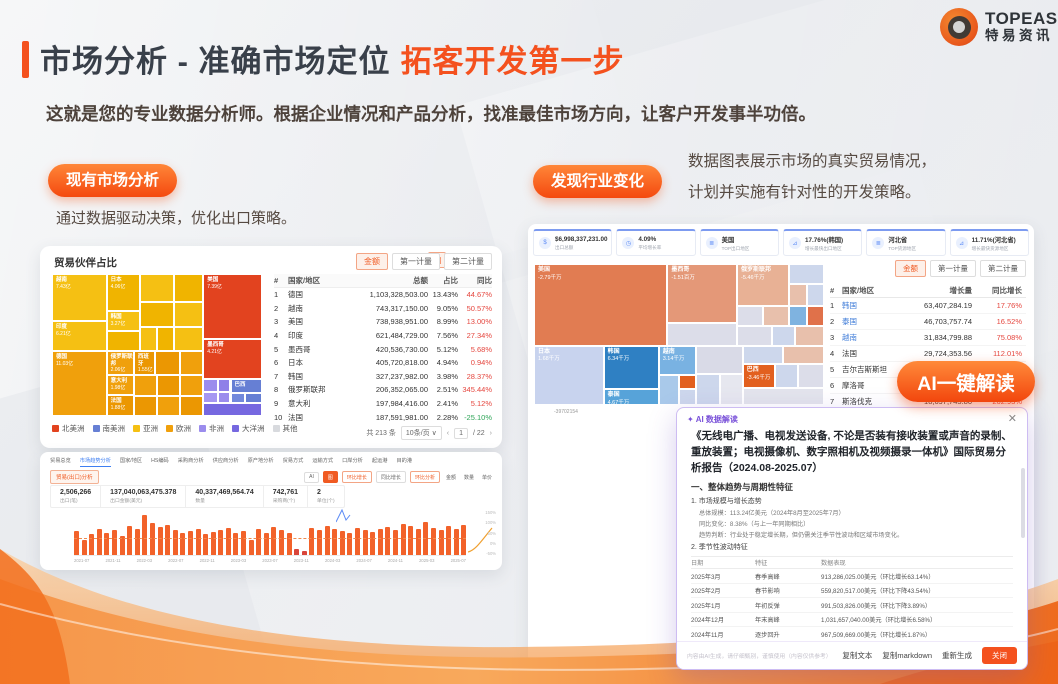 This screenshot has width=1058, height=684. I want to click on control-图: 图, so click(330, 477).